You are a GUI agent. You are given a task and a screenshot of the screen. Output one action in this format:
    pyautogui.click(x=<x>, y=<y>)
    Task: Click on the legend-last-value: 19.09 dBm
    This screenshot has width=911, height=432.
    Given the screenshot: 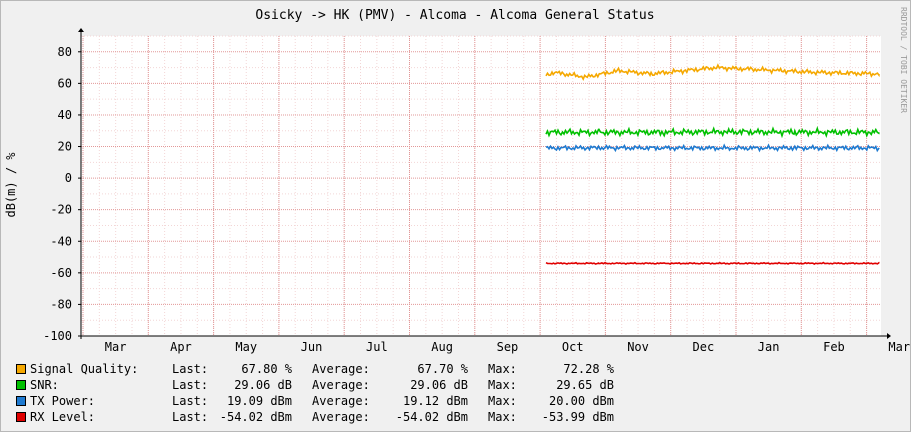 What is the action you would take?
    pyautogui.click(x=259, y=401)
    